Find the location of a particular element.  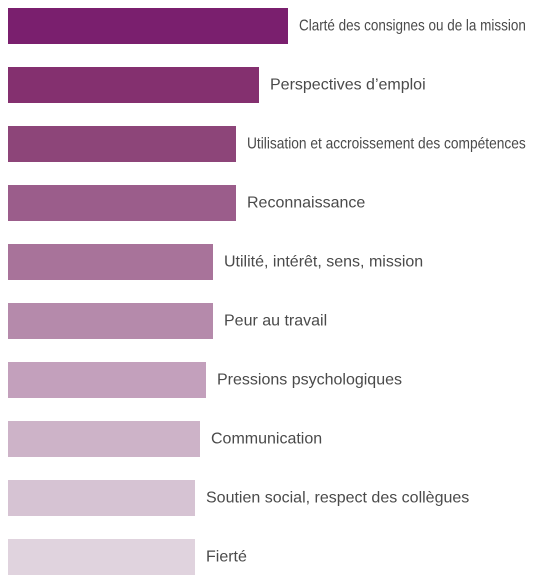

bar-label-9: Soutien social, respect des collègues is located at coordinates (337, 498).